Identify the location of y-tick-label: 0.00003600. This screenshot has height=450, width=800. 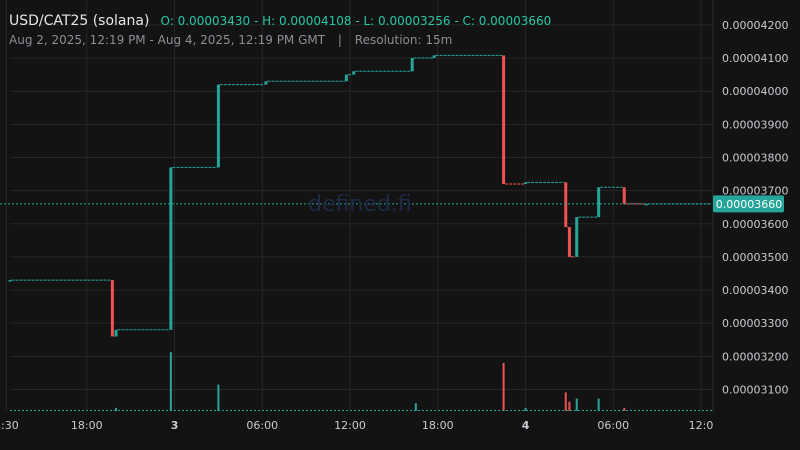
(755, 224).